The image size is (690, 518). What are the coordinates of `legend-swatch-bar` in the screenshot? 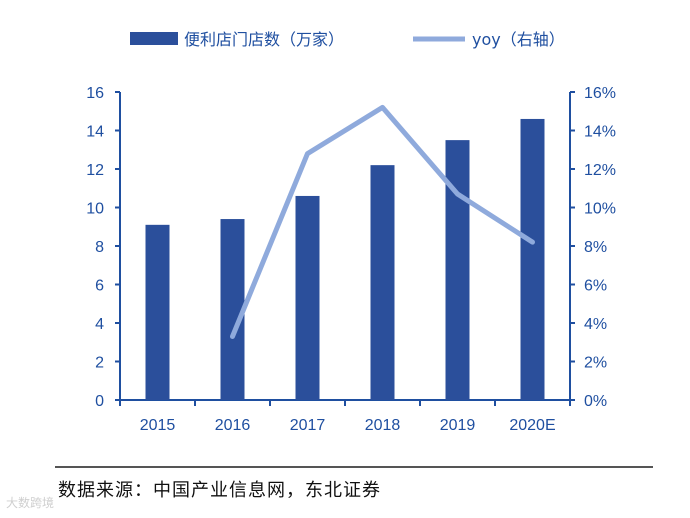 It's located at (154, 38).